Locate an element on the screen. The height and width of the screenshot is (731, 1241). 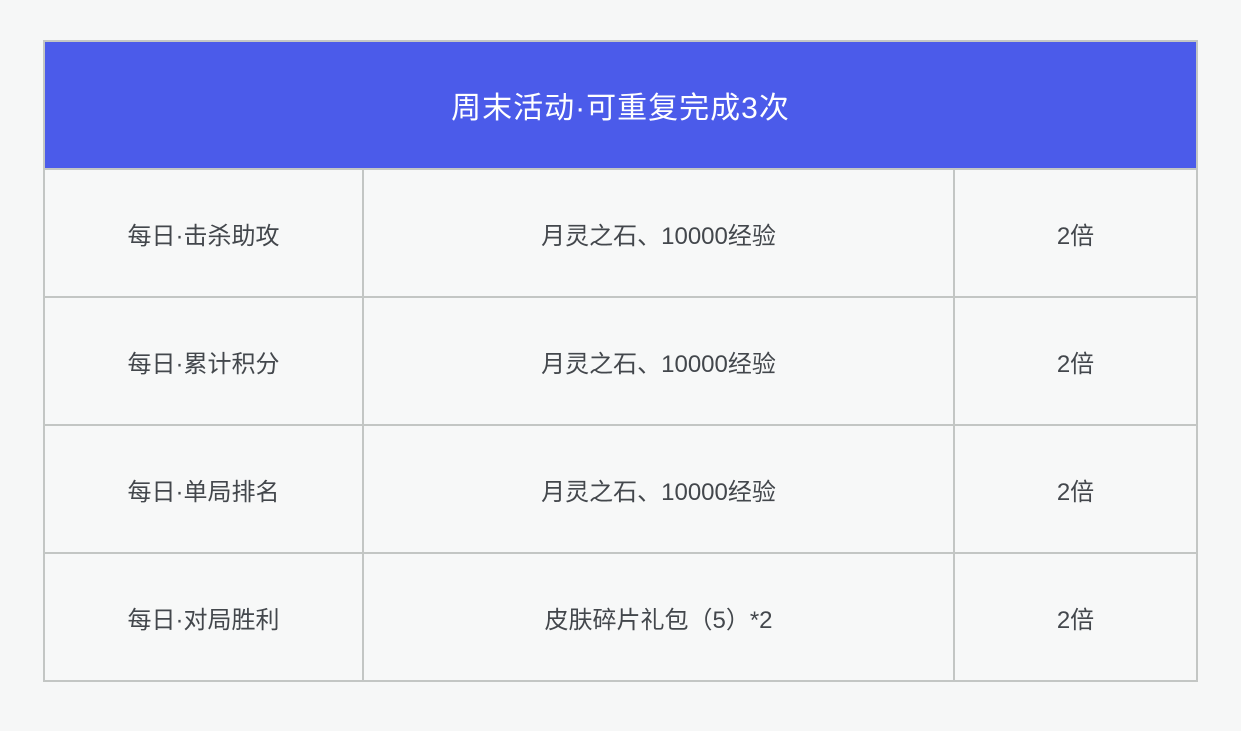
task-cell: 每日·单局排名 is located at coordinates (203, 489).